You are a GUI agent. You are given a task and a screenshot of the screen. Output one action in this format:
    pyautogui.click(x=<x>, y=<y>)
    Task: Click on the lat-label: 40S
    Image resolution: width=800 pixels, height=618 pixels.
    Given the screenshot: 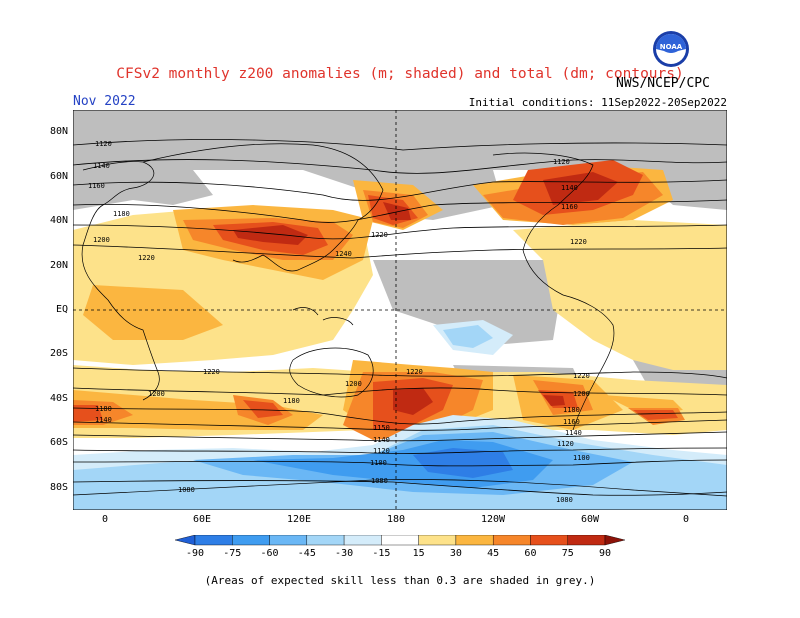 What is the action you would take?
    pyautogui.click(x=58, y=398)
    